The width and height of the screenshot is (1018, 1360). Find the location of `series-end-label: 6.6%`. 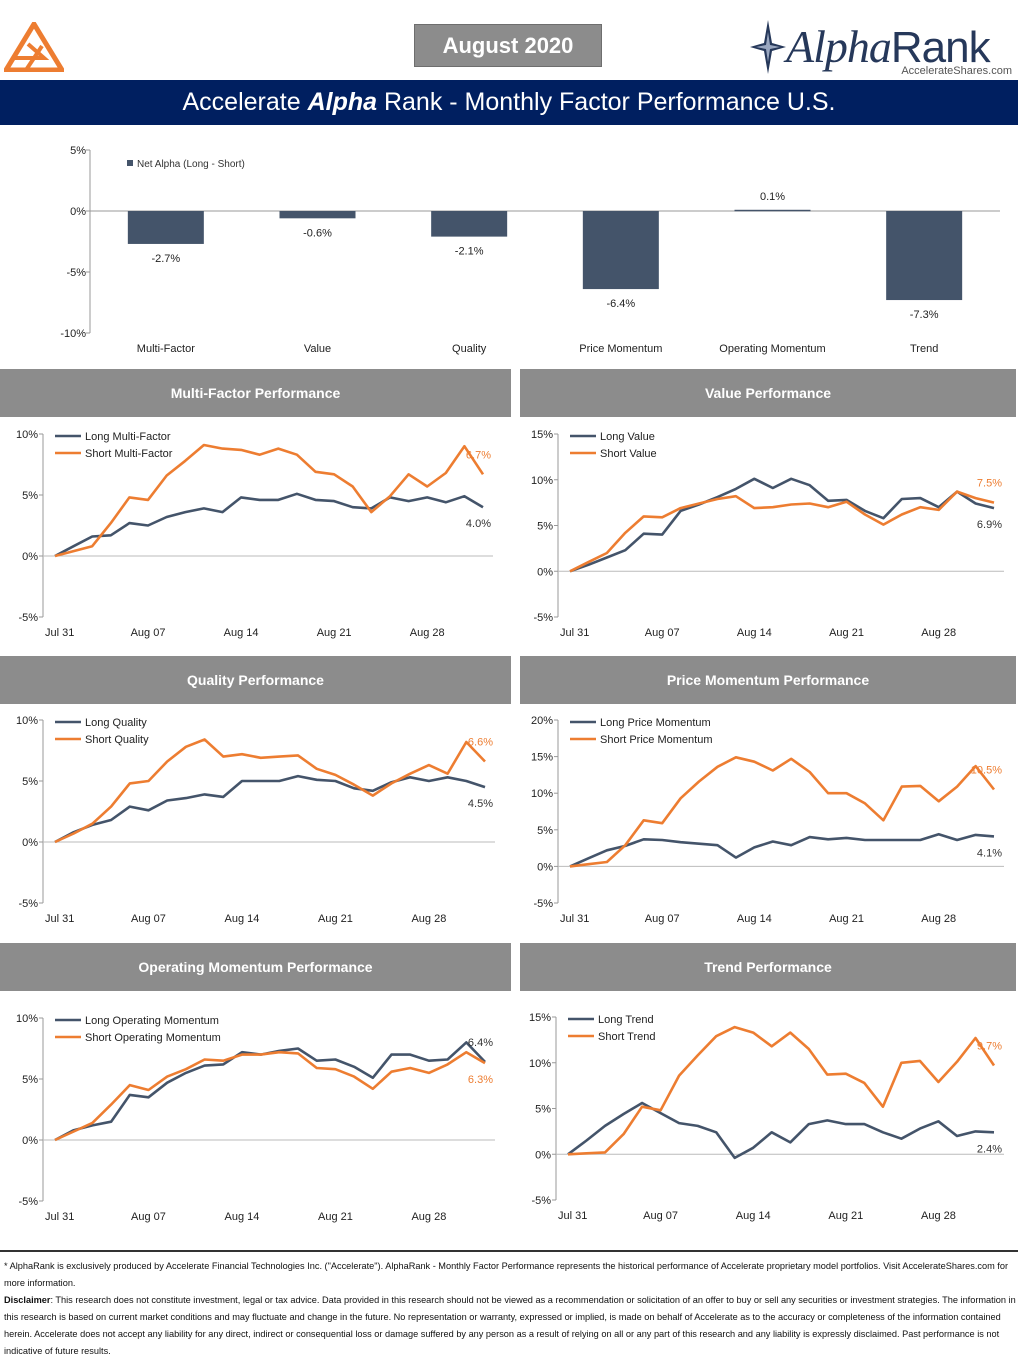

series-end-label: 6.6% is located at coordinates (480, 742).